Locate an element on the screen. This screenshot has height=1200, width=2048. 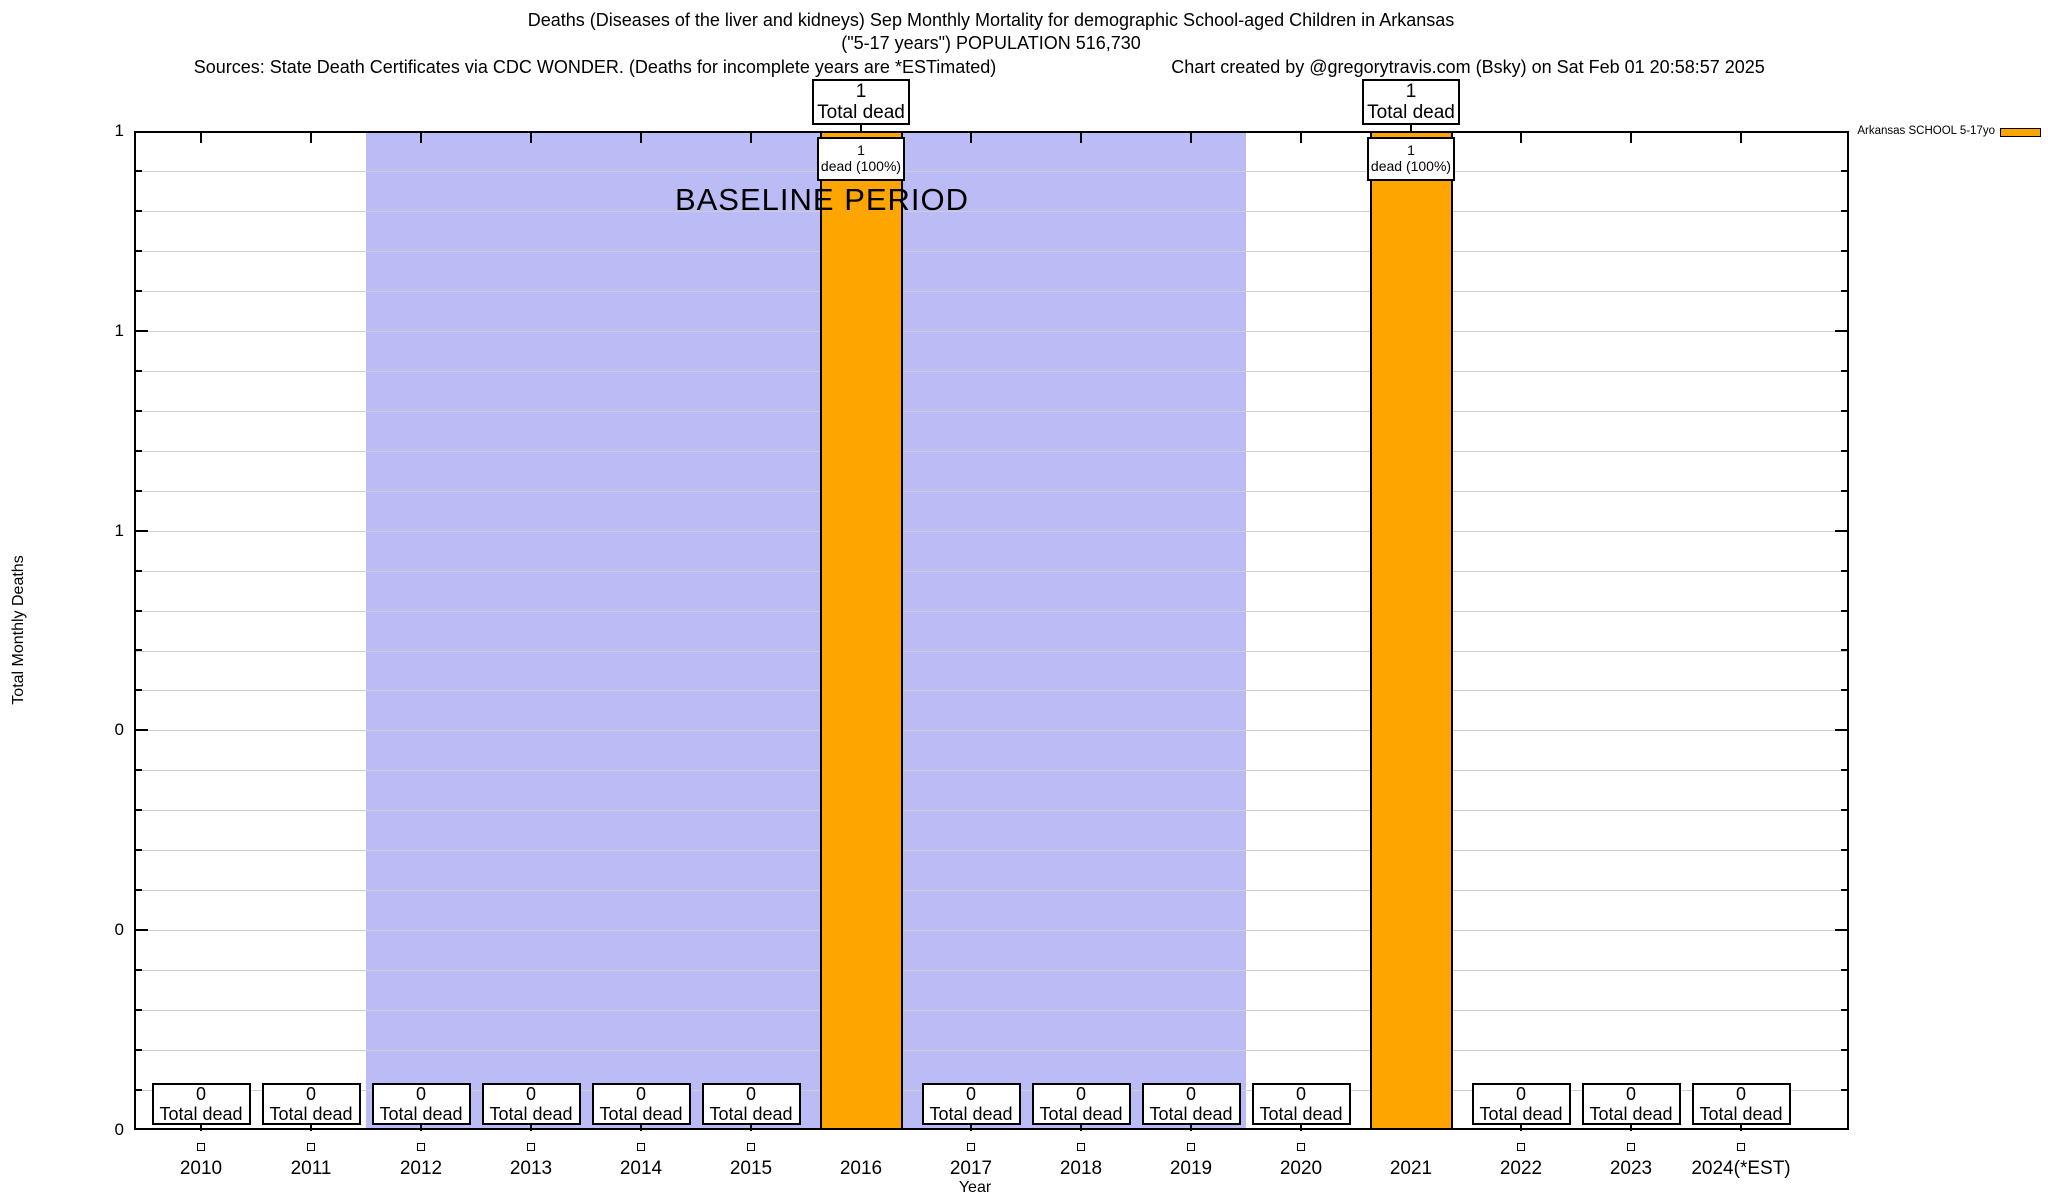
total-dead-box-2024(*EST): 0 Total dead is located at coordinates (1741, 1104).